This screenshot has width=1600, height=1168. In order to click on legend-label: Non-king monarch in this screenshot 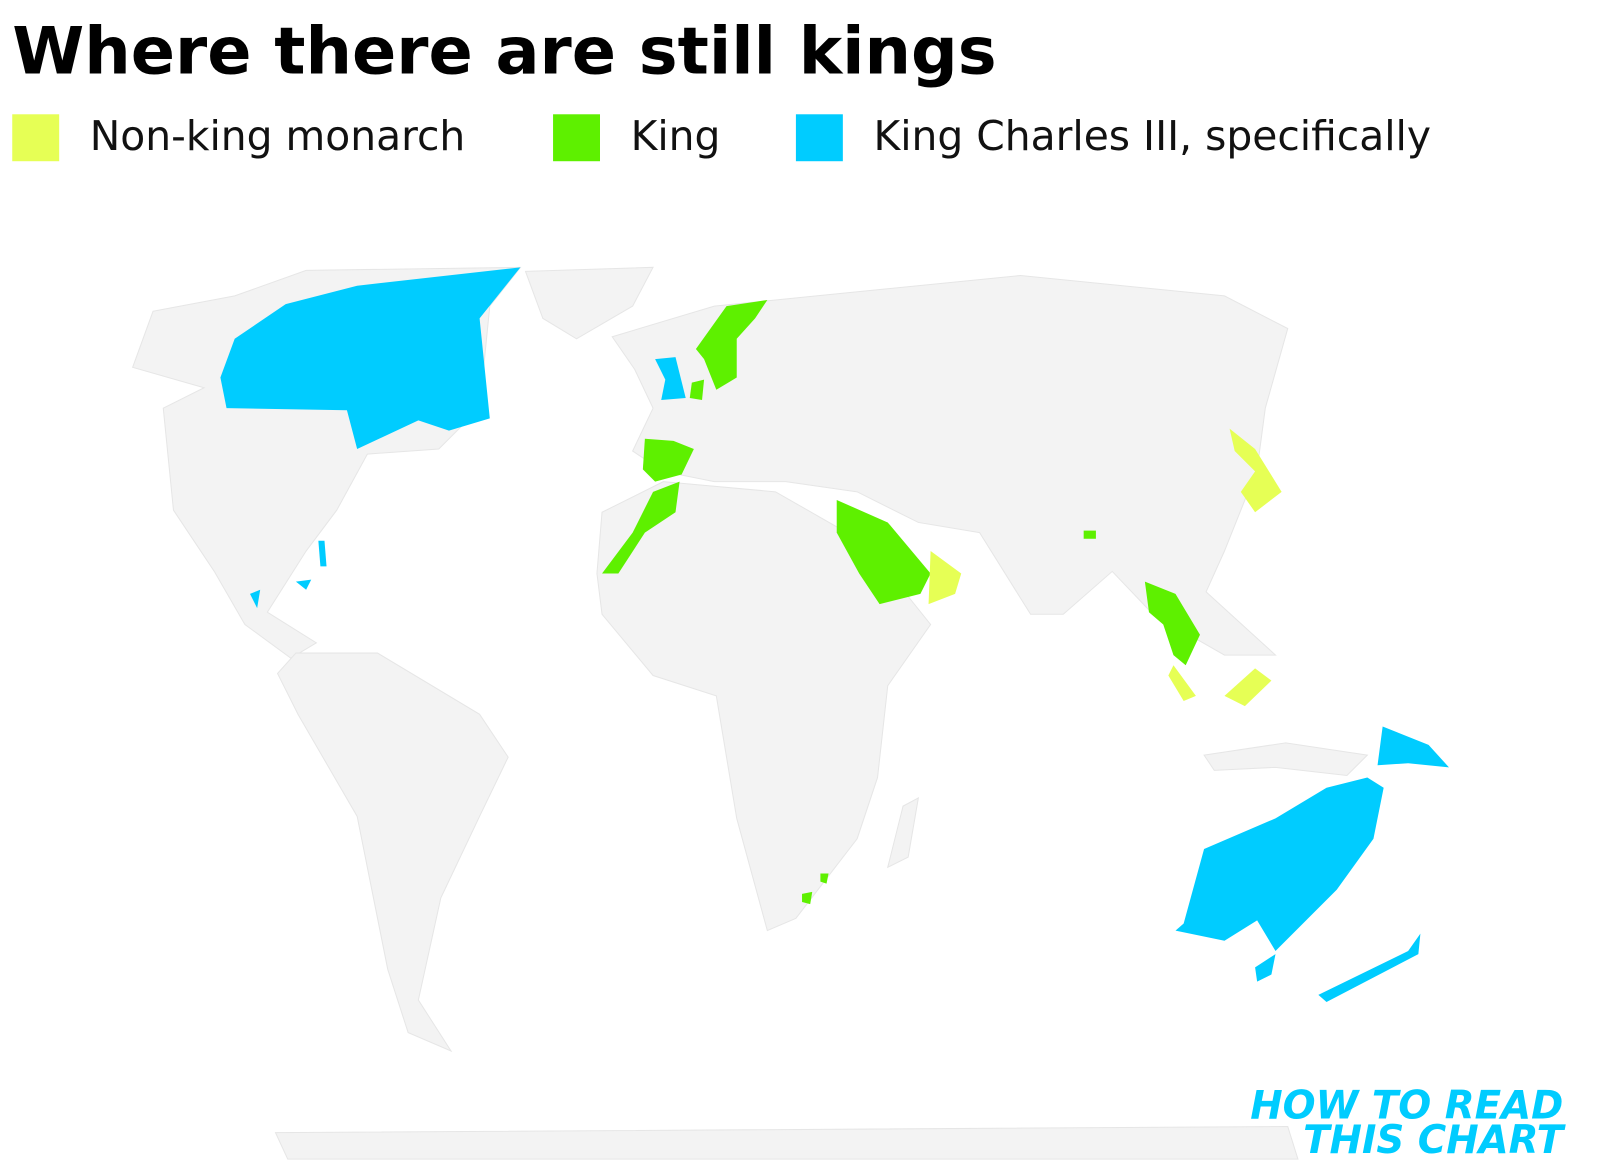, I will do `click(277, 136)`.